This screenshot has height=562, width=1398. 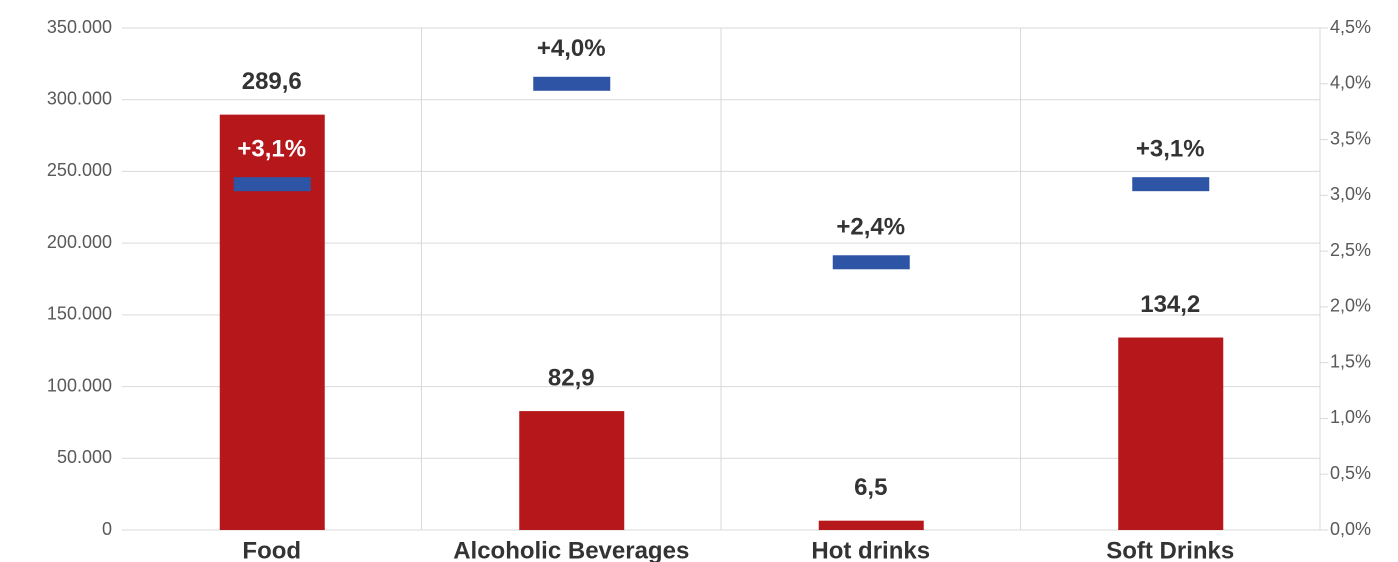 I want to click on y2-tick-label: 4,0%, so click(x=1350, y=83).